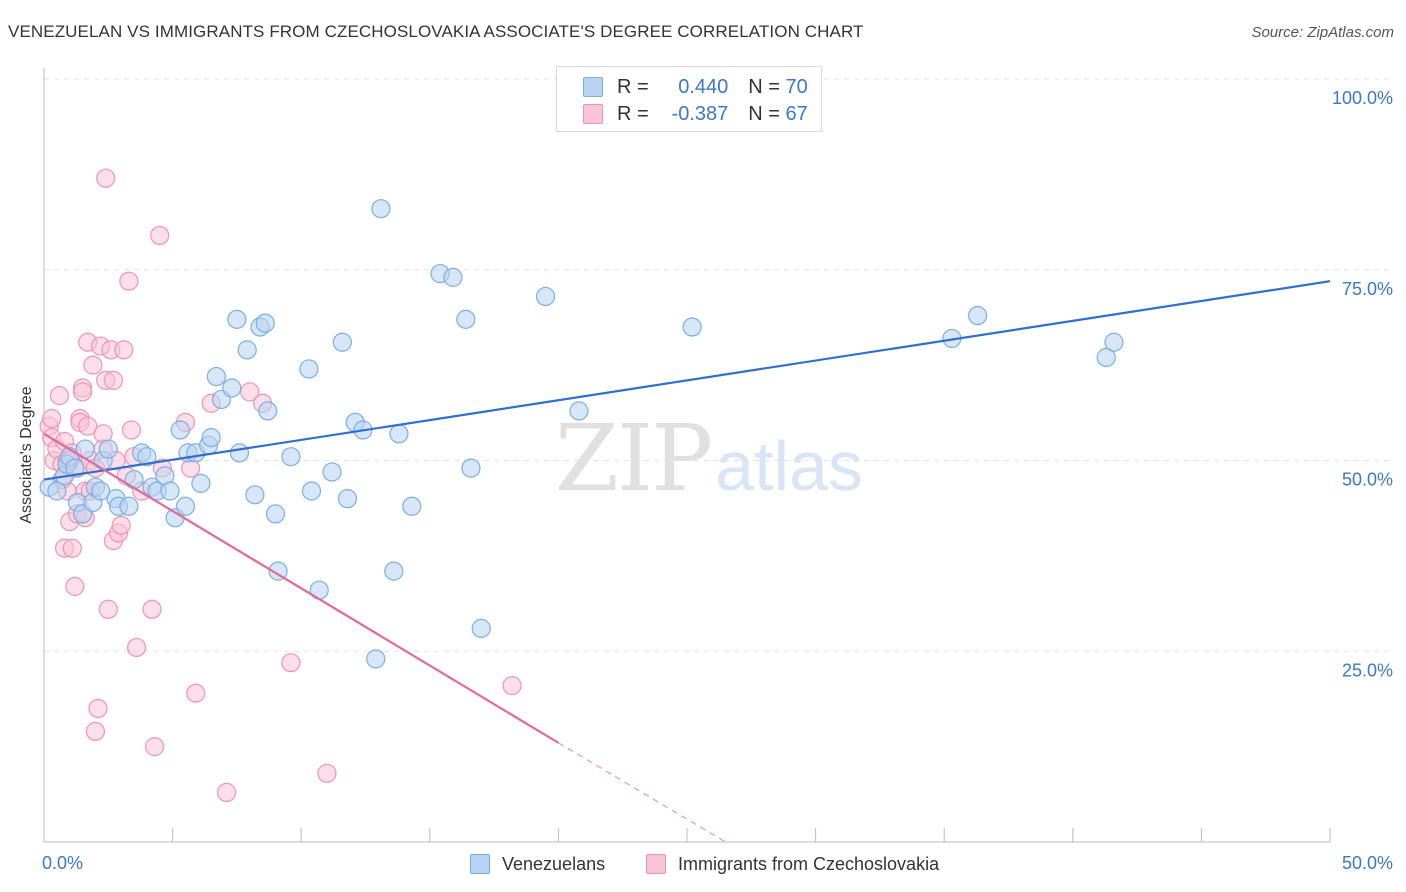 This screenshot has width=1406, height=892. I want to click on x-tick-label: 50.0%, so click(1367, 863).